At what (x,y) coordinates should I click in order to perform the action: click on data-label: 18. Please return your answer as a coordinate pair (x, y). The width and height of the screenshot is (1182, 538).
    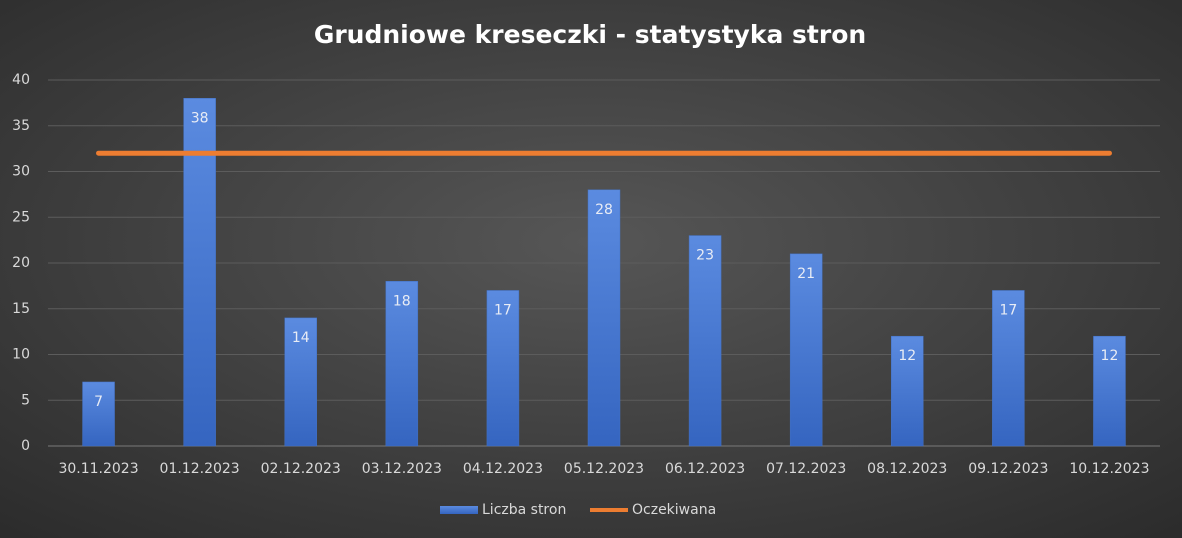
    Looking at the image, I should click on (402, 301).